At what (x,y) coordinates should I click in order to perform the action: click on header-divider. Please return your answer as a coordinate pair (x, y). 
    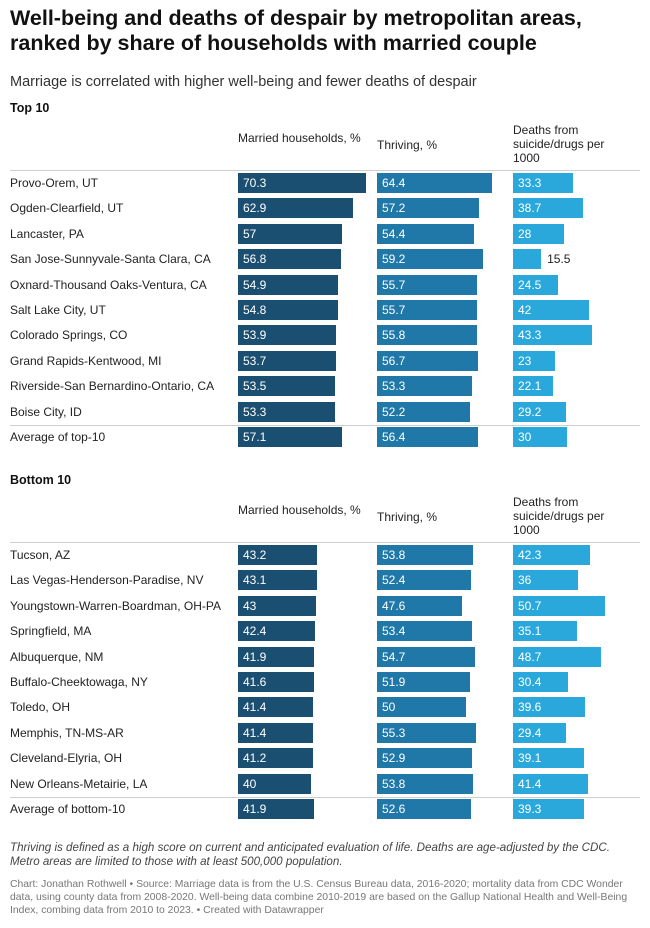
    Looking at the image, I should click on (325, 170).